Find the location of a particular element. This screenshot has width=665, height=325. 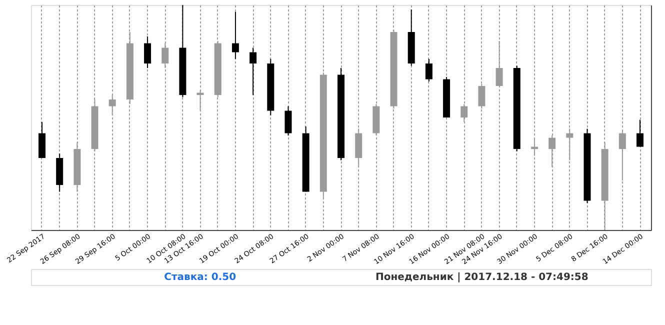

text: Ставка: 0.50 is located at coordinates (200, 277).